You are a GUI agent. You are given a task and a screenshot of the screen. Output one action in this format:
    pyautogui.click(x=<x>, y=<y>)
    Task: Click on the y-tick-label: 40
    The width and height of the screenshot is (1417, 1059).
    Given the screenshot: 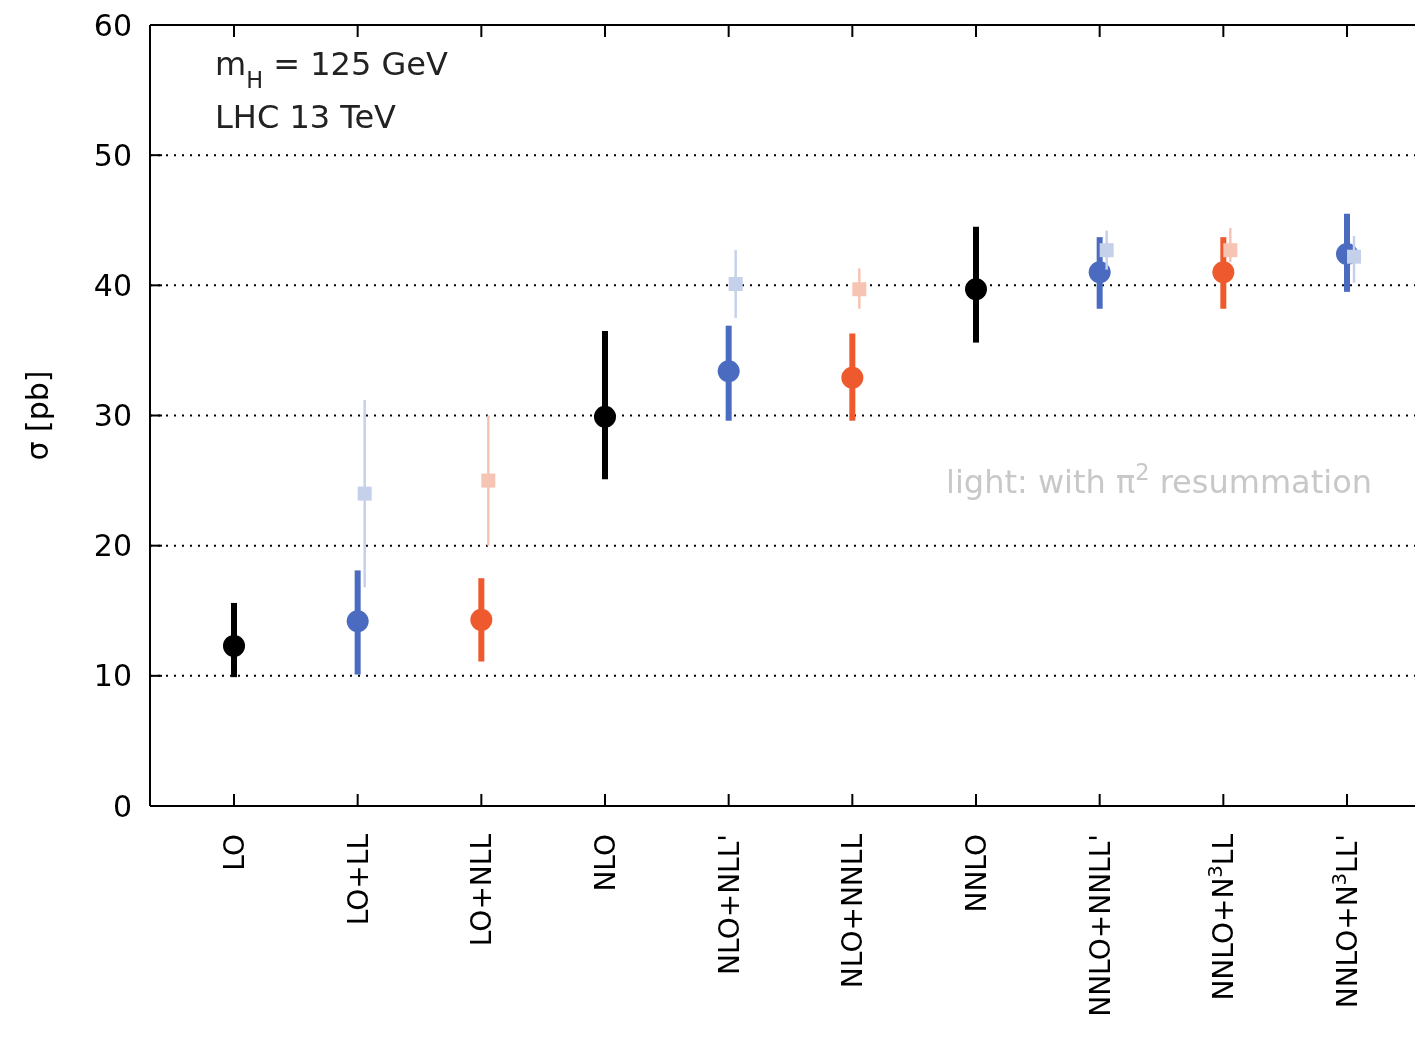 What is the action you would take?
    pyautogui.click(x=112, y=285)
    